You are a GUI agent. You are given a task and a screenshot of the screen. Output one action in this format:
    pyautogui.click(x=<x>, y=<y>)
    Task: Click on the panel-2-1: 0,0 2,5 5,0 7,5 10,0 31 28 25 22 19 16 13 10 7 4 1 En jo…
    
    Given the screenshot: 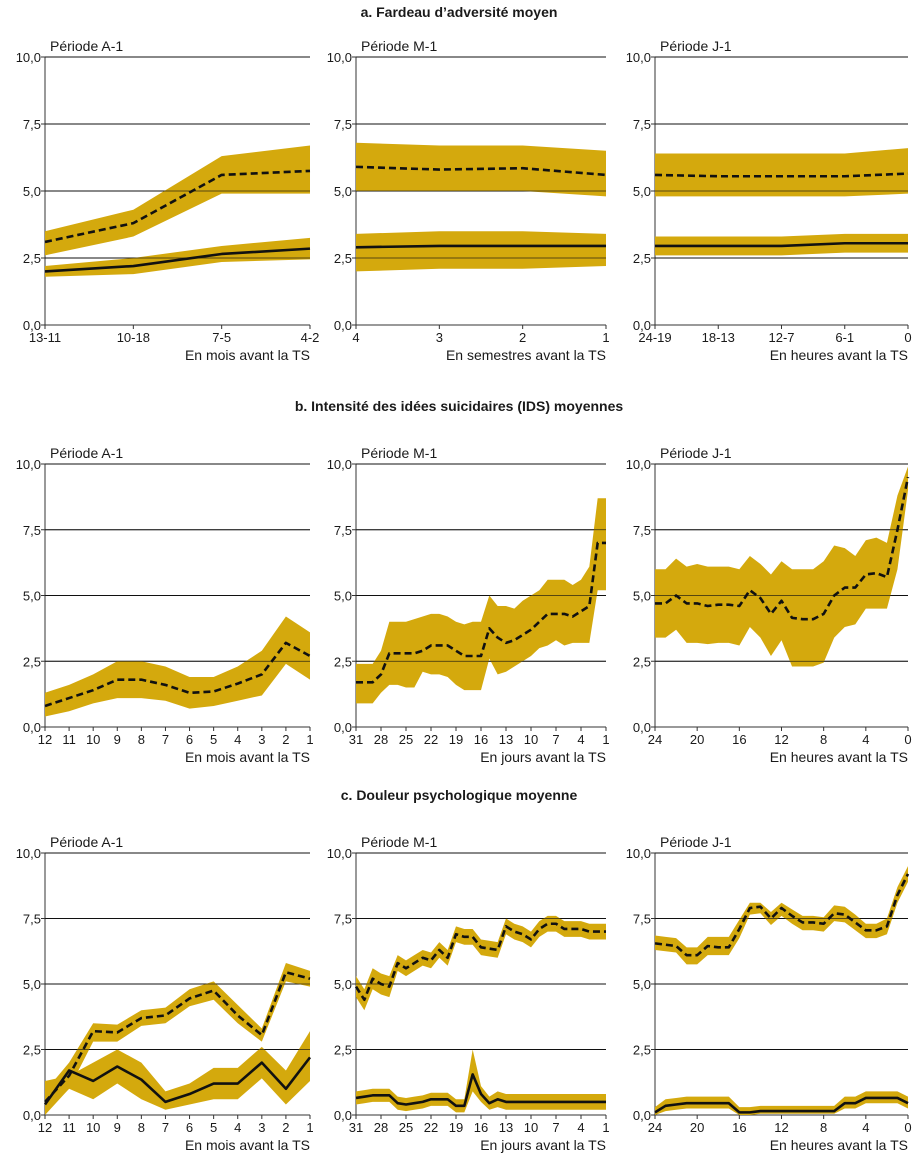 What is the action you would take?
    pyautogui.click(x=468, y=993)
    